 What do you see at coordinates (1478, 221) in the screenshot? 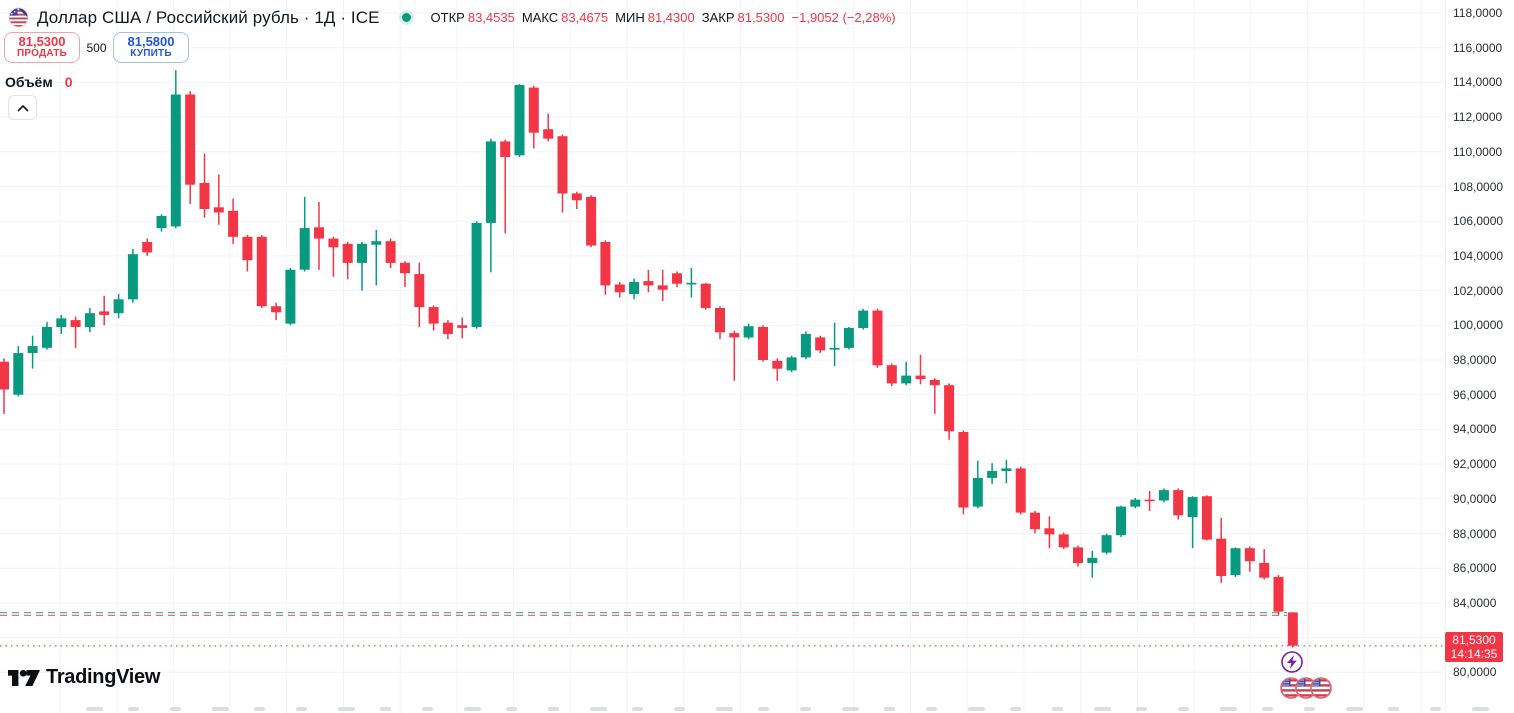
I see `price-tick-label: 106,0000` at bounding box center [1478, 221].